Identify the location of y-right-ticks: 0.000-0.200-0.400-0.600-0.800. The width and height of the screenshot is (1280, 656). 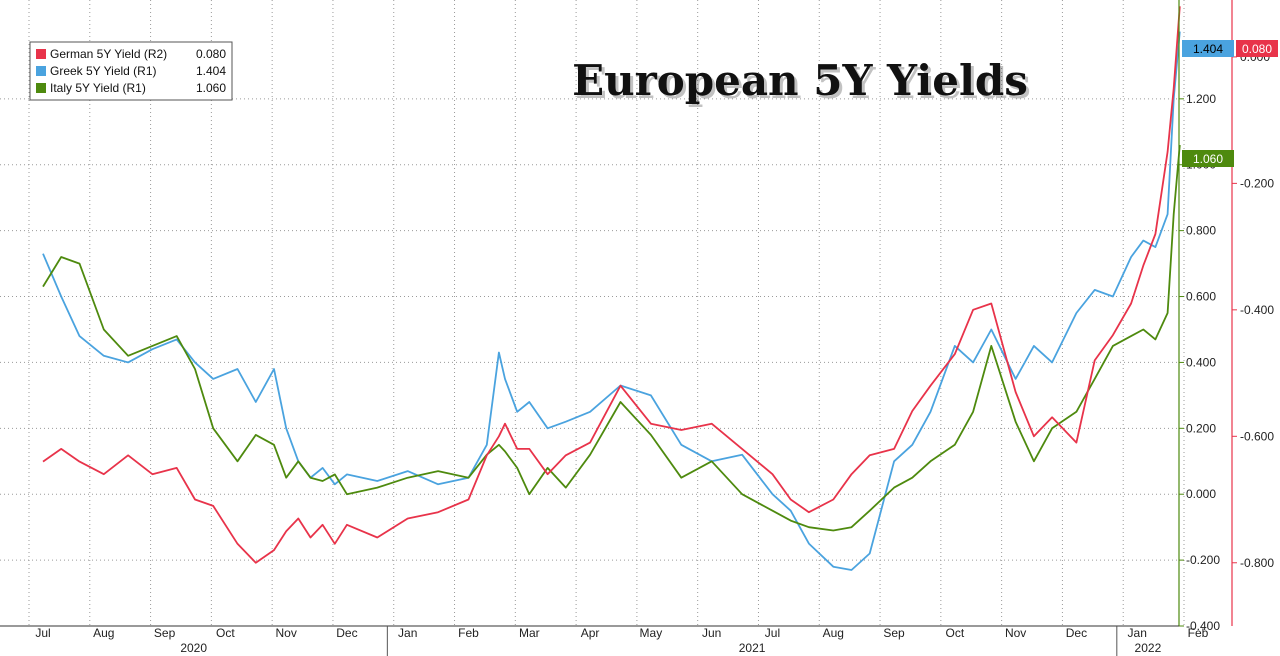
(1253, 310).